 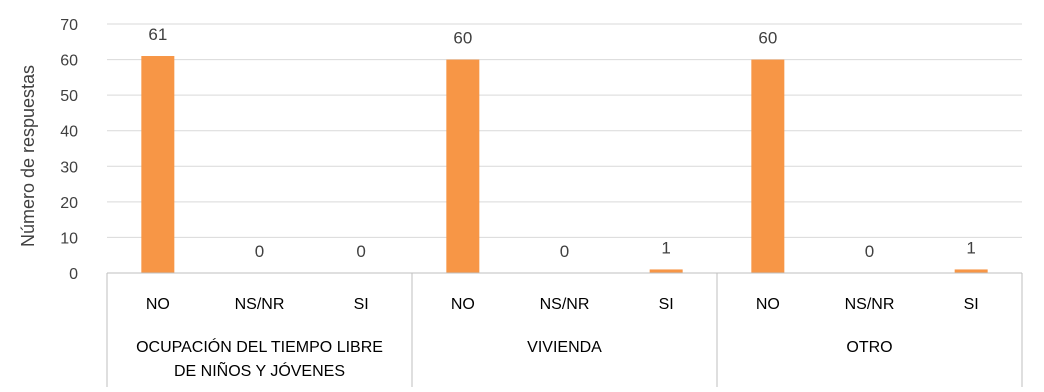 I want to click on x-group-label: OCUPACIÓN DEL TIEMPO LIBRE, so click(x=259, y=346).